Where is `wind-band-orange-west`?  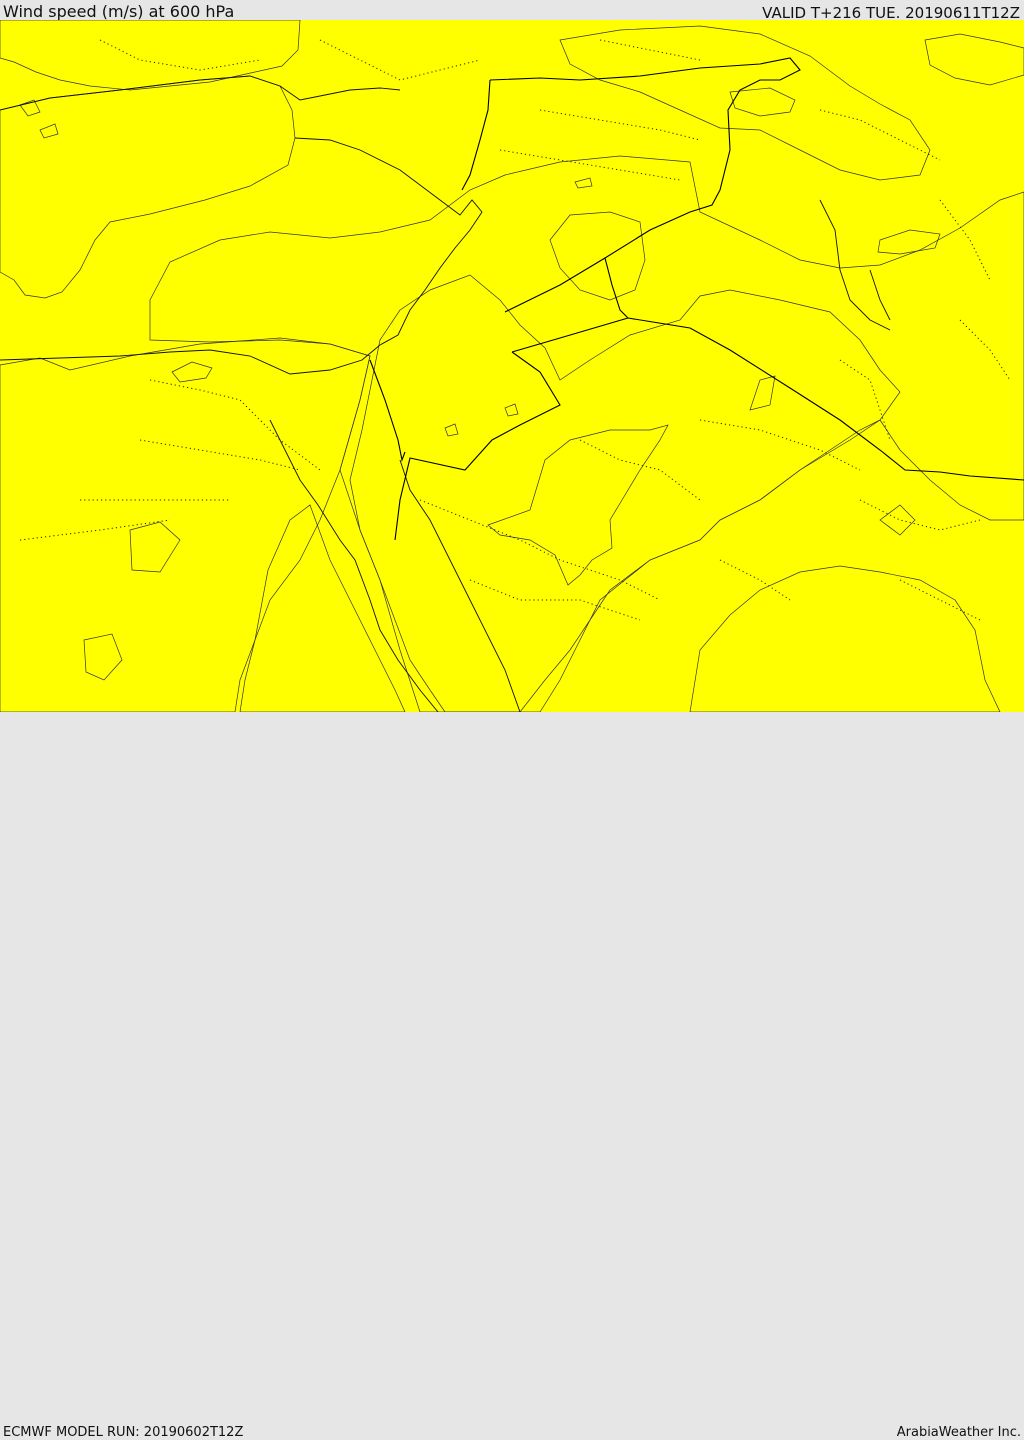
wind-band-orange-west is located at coordinates (132, 601).